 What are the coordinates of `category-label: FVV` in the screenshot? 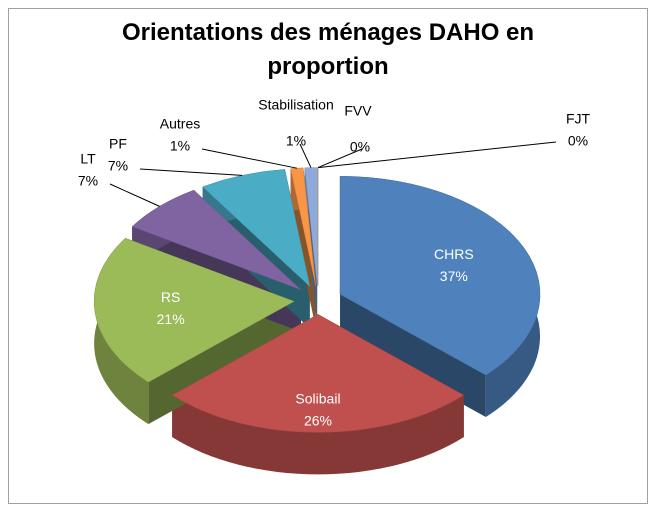 It's located at (358, 111).